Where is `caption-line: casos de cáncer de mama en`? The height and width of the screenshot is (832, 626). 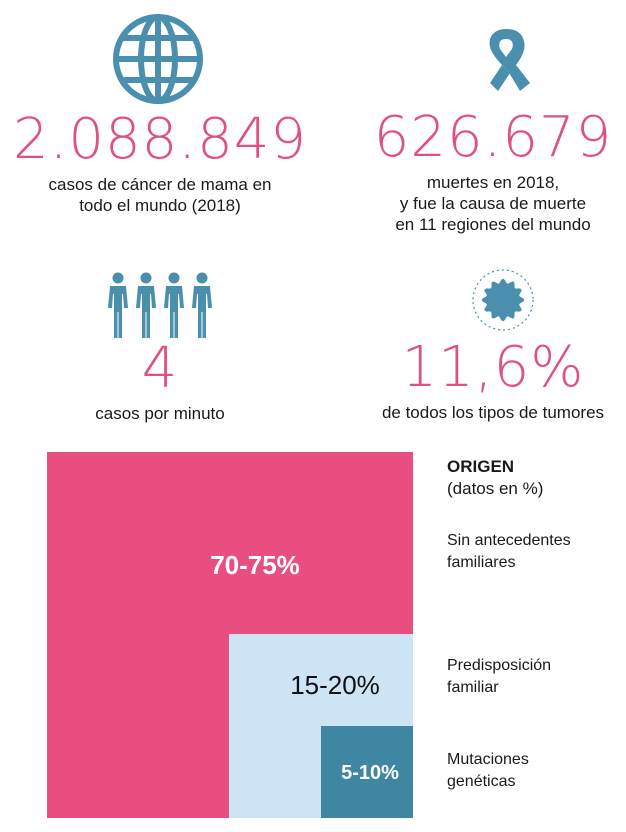
caption-line: casos de cáncer de mama en is located at coordinates (160, 184).